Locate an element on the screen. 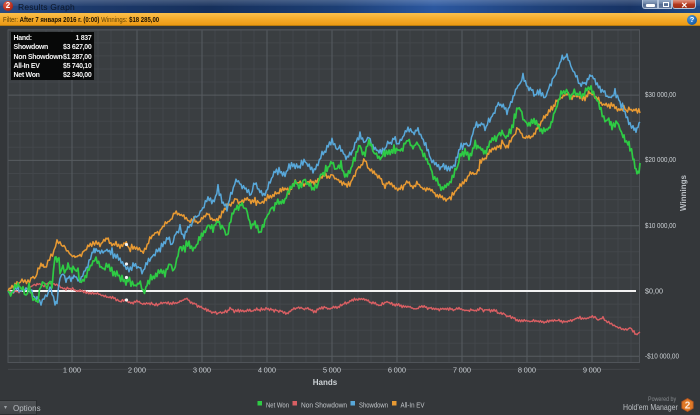 This screenshot has height=415, width=700. svg-text: 5 000 is located at coordinates (332, 370).